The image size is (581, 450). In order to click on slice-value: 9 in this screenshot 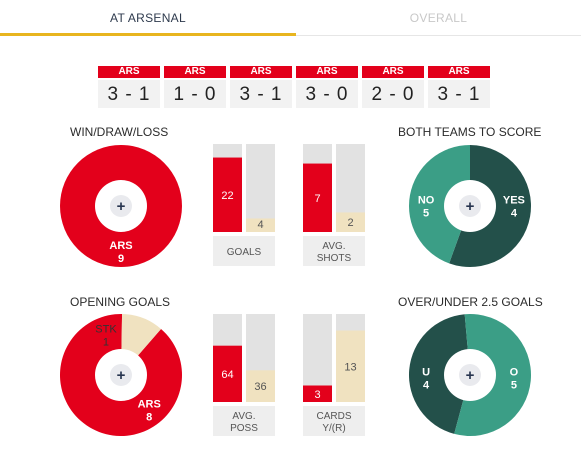, I will do `click(121, 259)`.